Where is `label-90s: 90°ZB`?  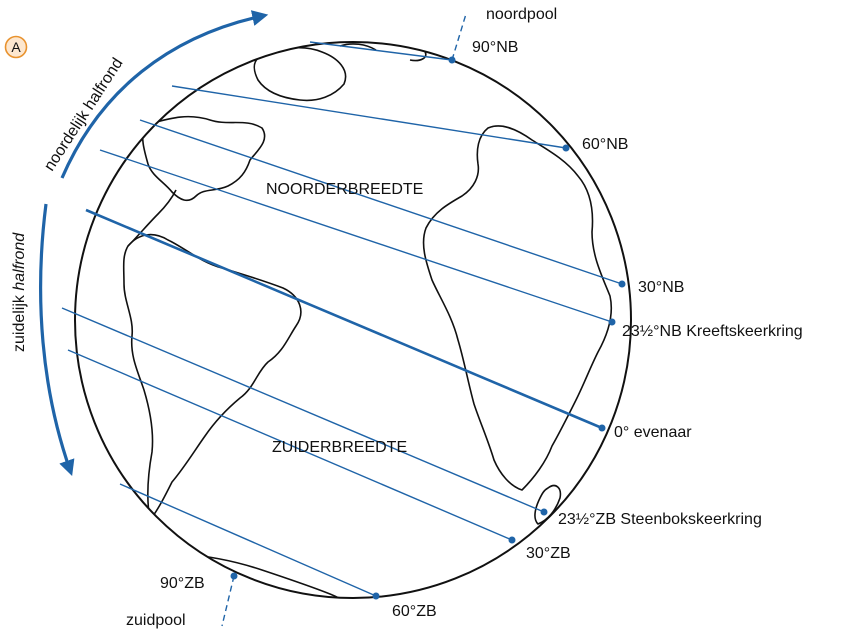
label-90s: 90°ZB is located at coordinates (182, 583).